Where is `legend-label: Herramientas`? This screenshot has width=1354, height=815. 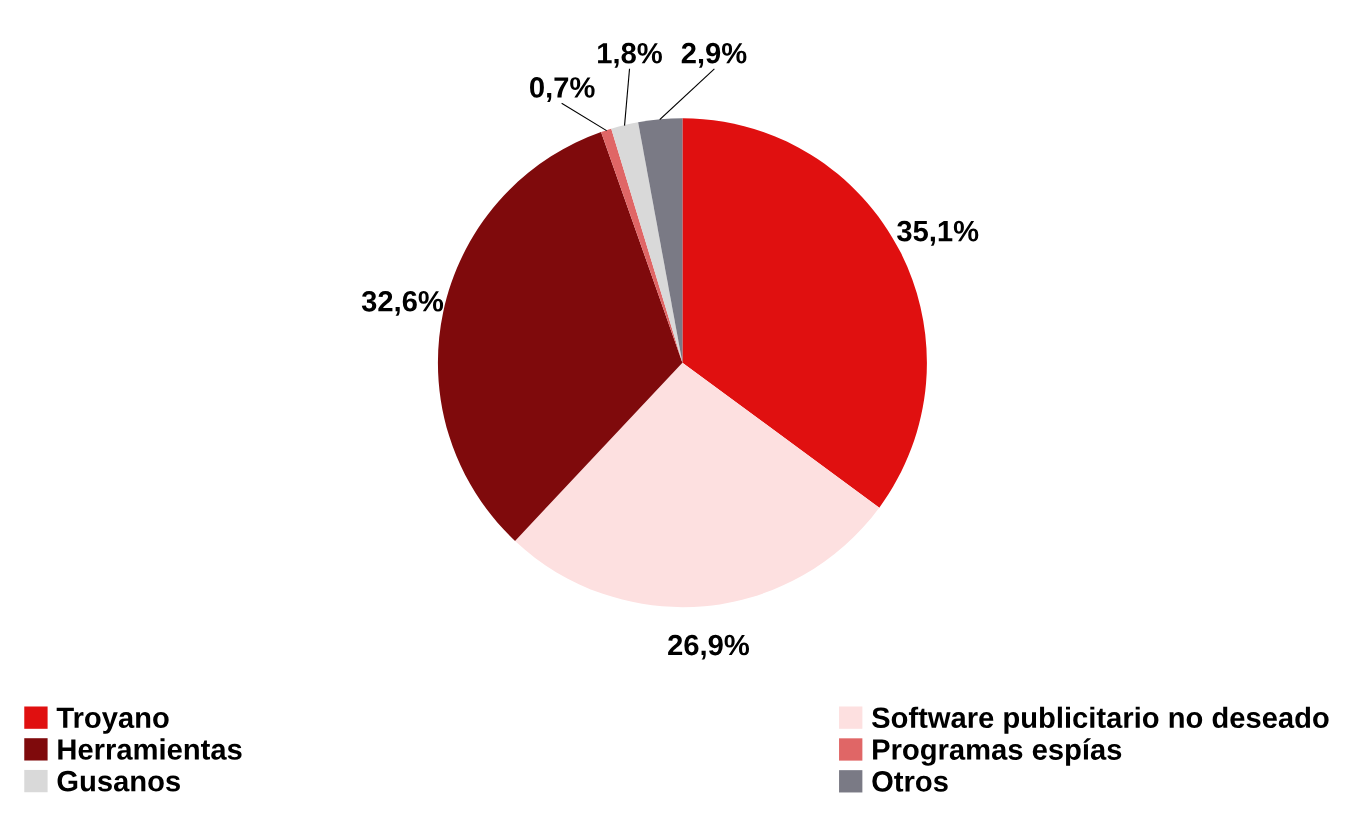
legend-label: Herramientas is located at coordinates (150, 749).